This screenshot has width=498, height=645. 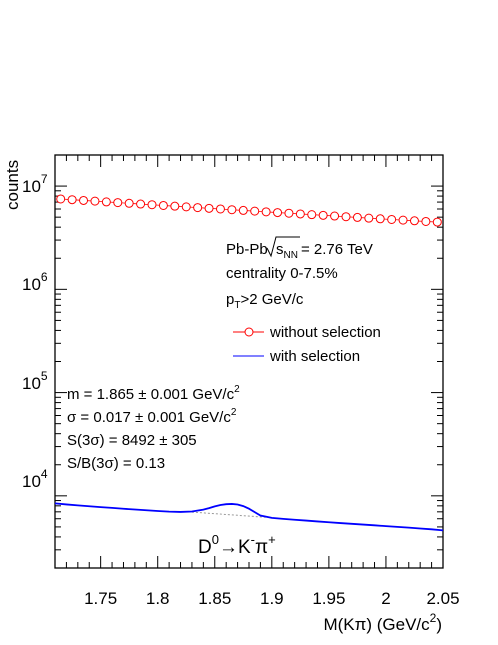 What do you see at coordinates (35, 184) in the screenshot?
I see `y-tick-label-7: 10⁷` at bounding box center [35, 184].